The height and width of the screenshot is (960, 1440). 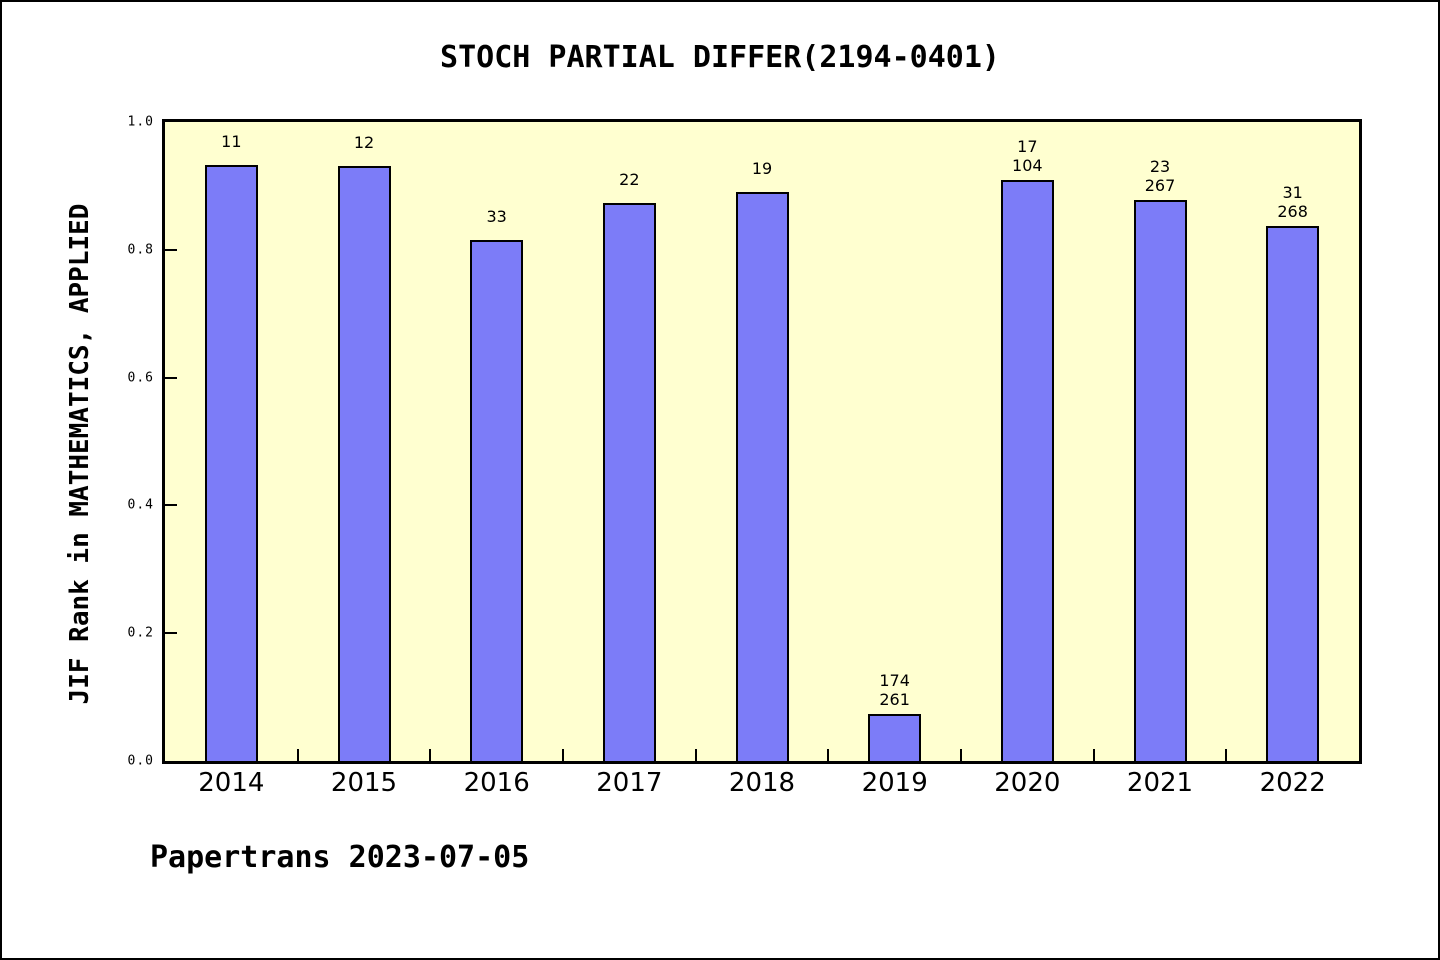 I want to click on y-tick-label: 0.2, so click(x=140, y=633).